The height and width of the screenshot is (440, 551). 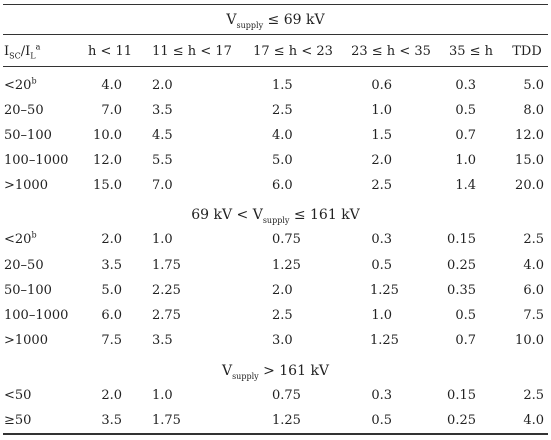 What do you see at coordinates (282, 185) in the screenshot?
I see `cell-text: 6.0` at bounding box center [282, 185].